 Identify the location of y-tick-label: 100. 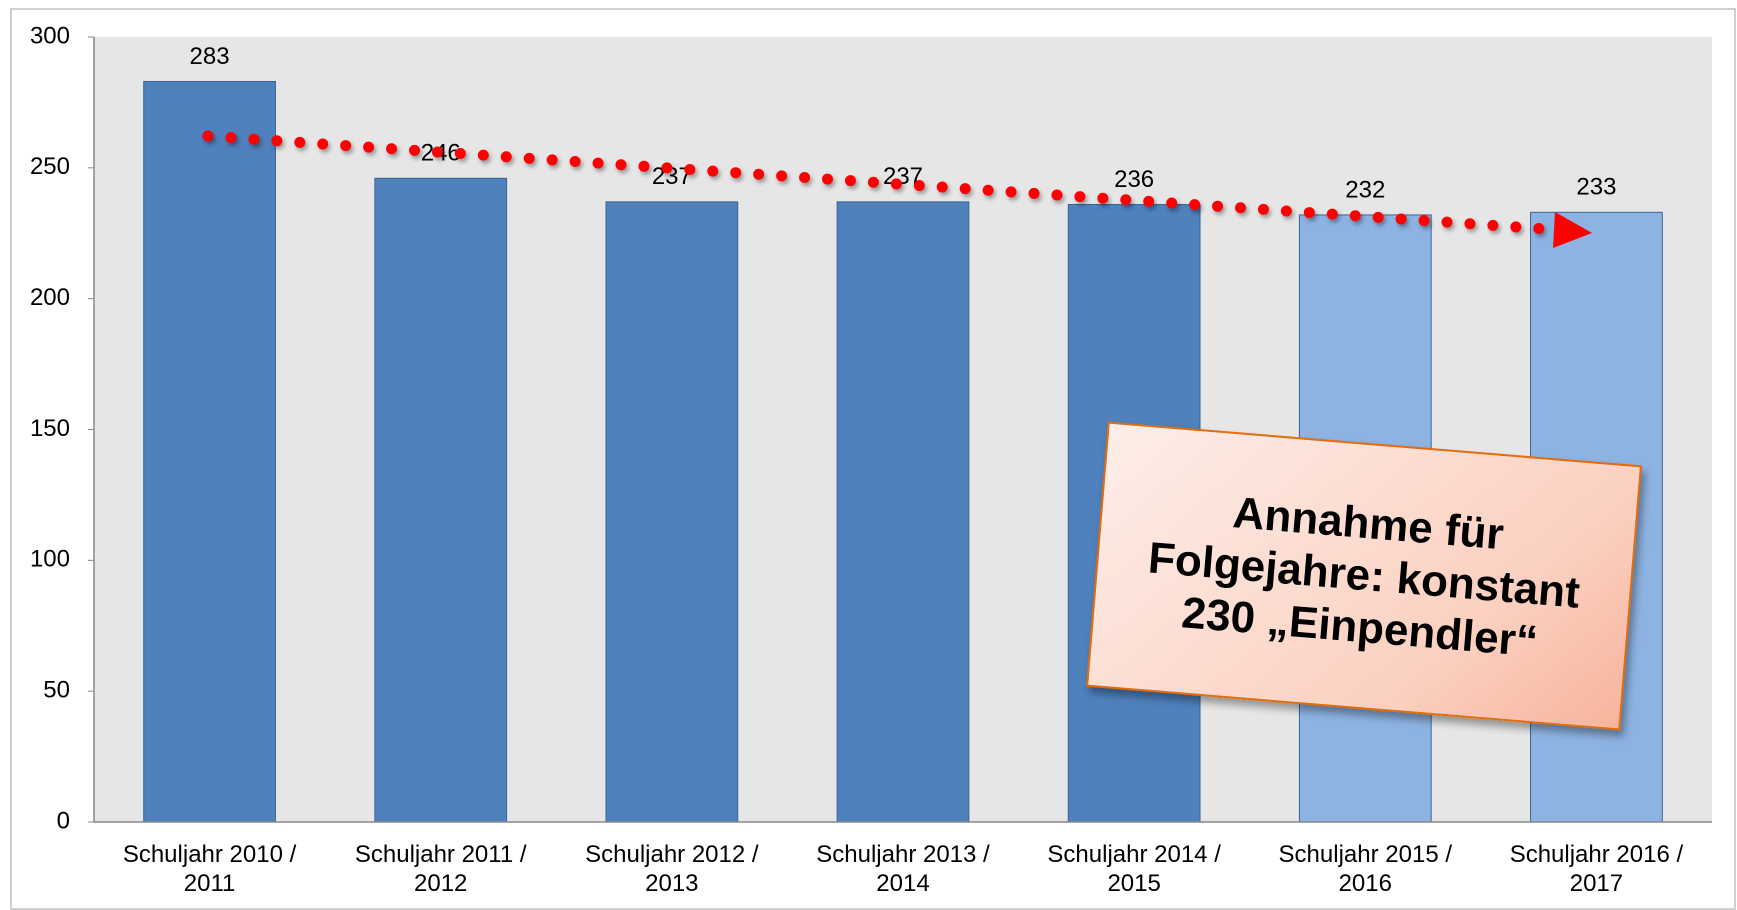
(50, 559).